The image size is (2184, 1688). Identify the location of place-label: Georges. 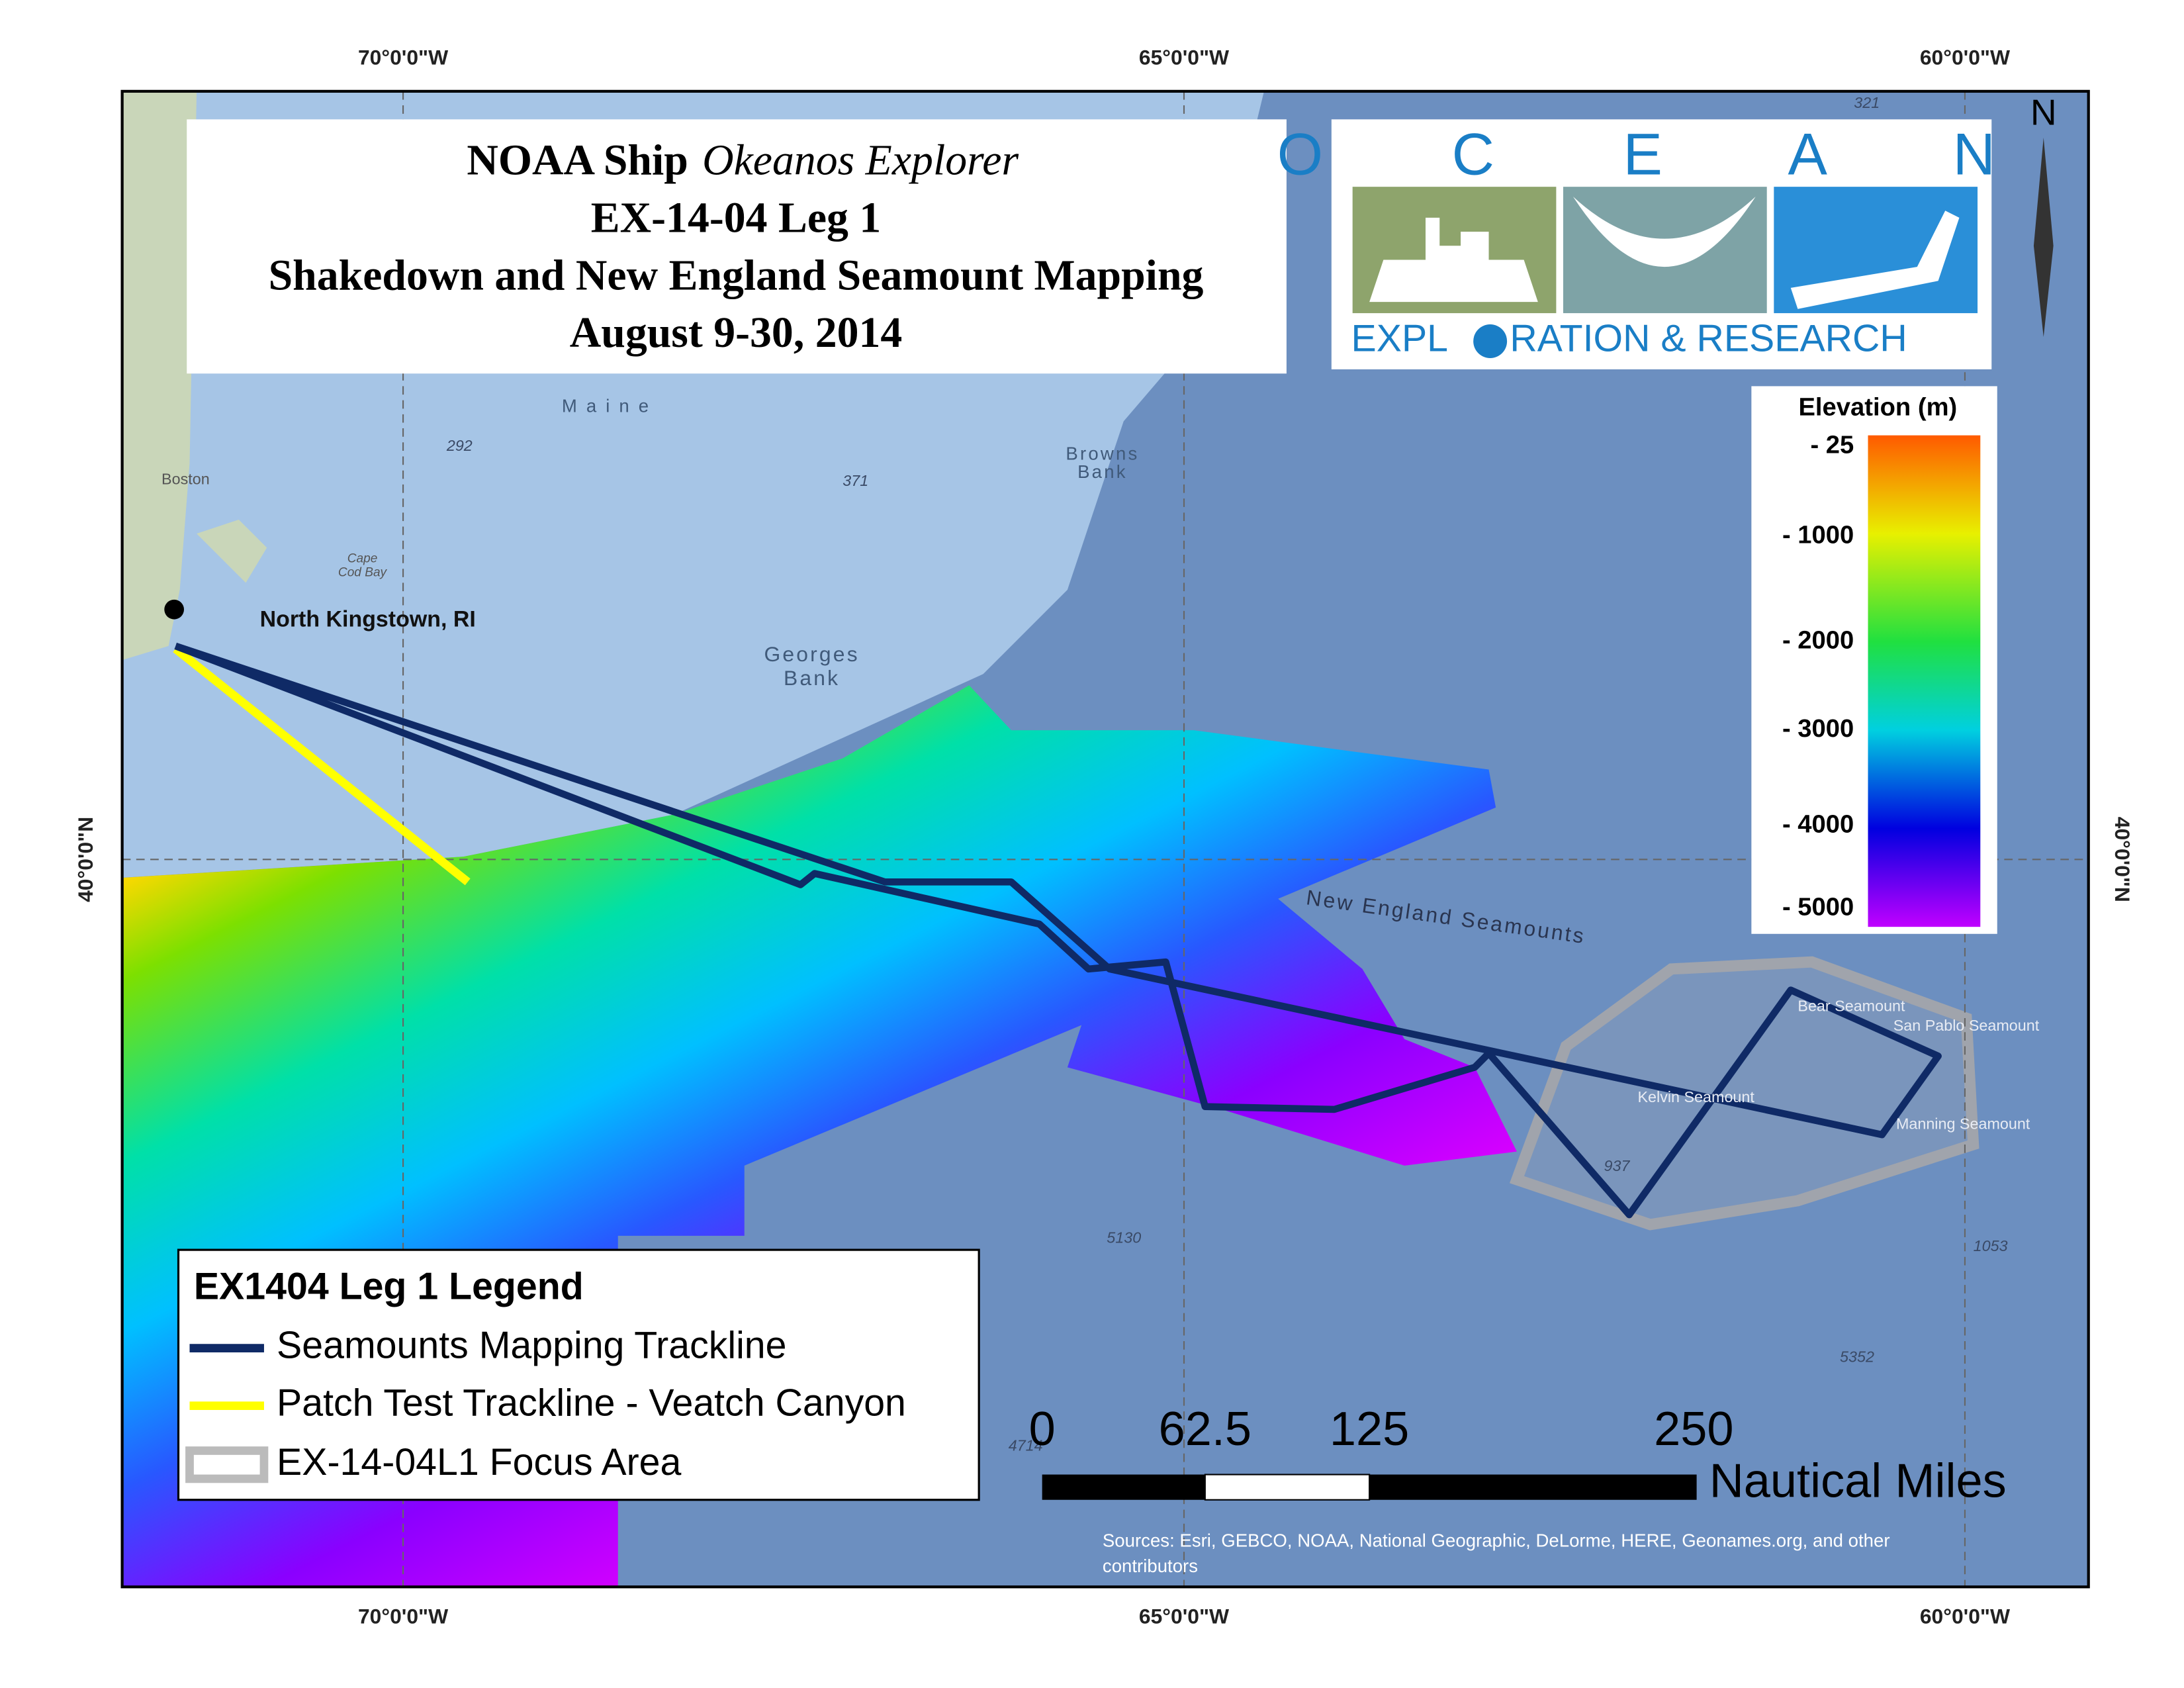
(812, 654).